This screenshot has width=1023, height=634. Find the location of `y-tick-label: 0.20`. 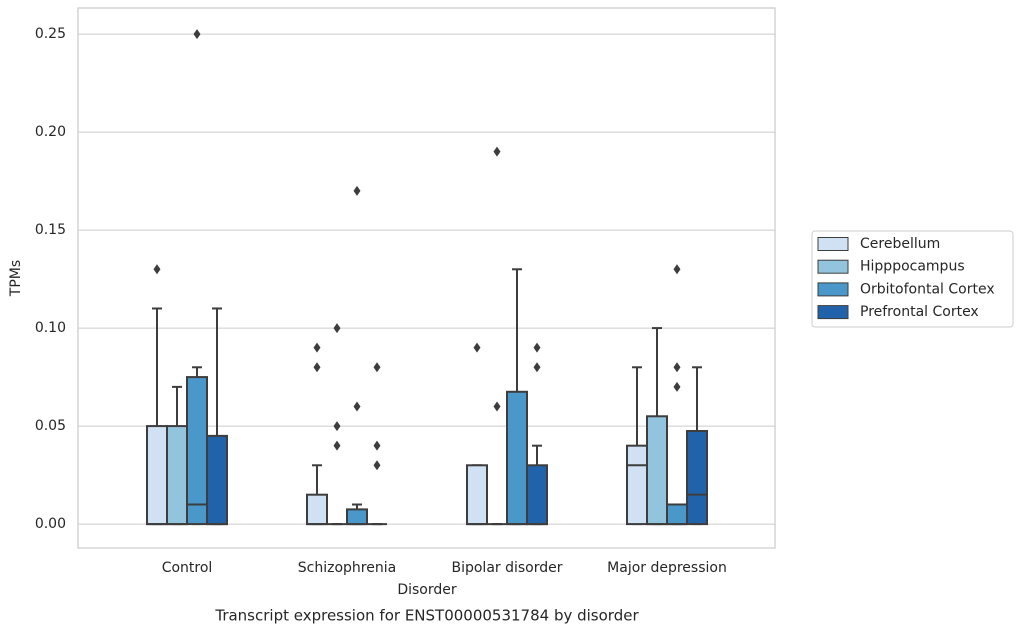

y-tick-label: 0.20 is located at coordinates (50, 132).